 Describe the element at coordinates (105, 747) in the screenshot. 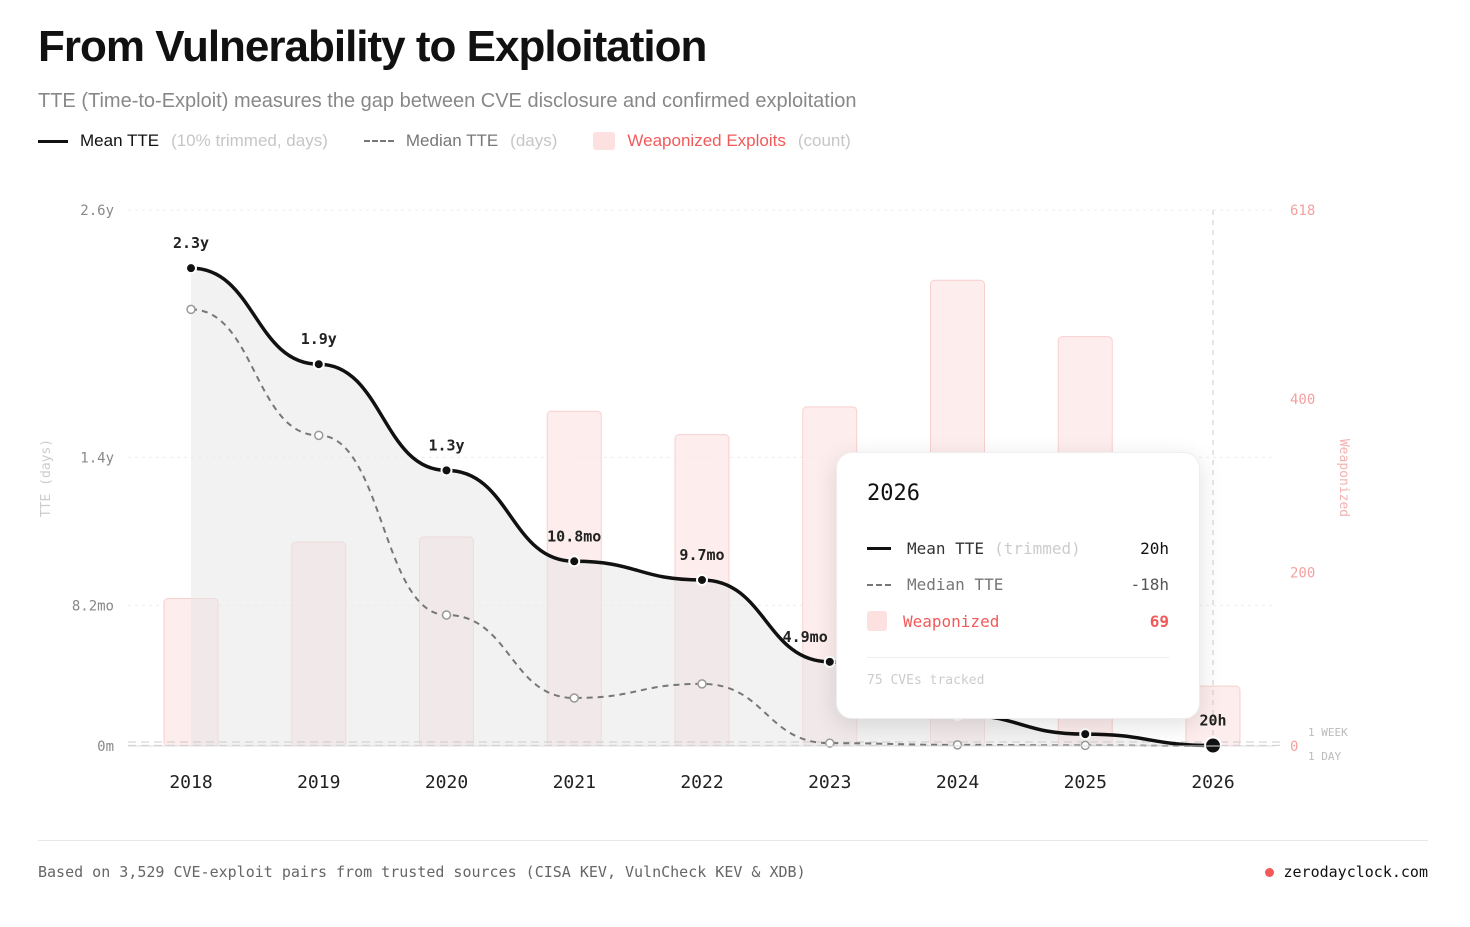

I see `y-tick-label: 0m` at that location.